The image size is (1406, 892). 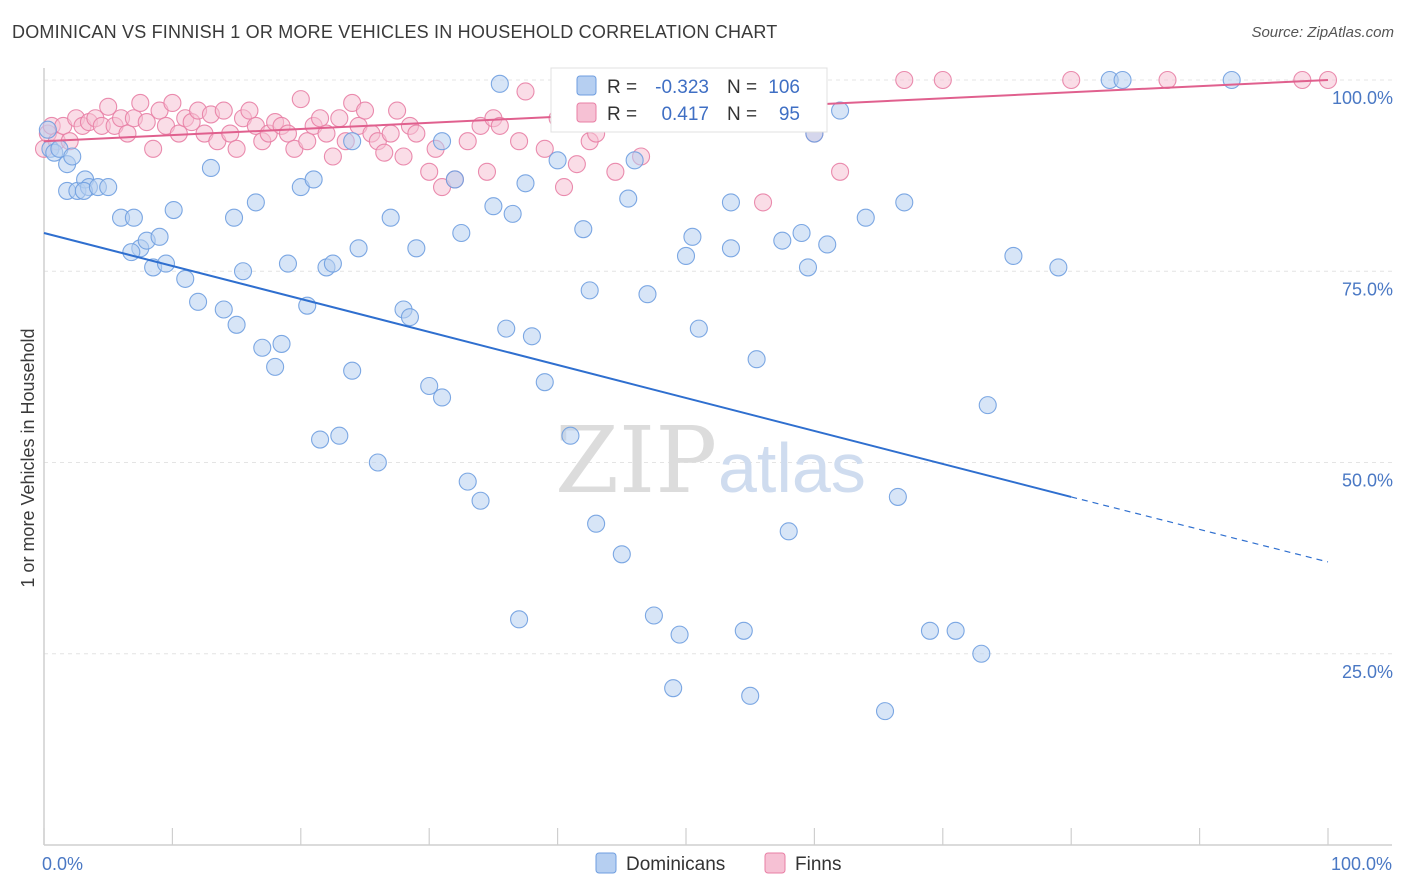 I want to click on bottom-legend-swatch-dominicans, so click(x=606, y=863).